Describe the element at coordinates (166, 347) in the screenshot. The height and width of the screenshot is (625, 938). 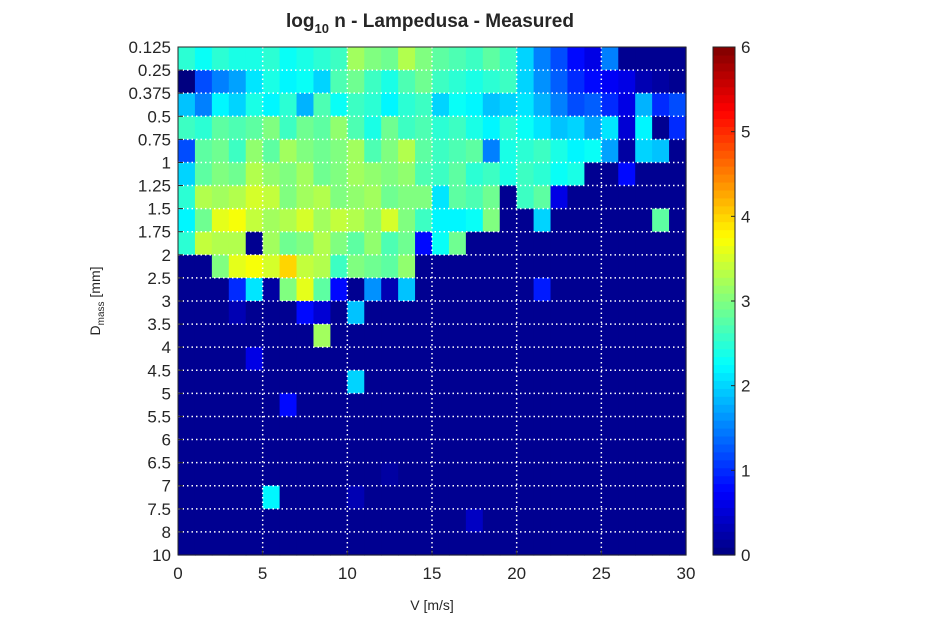
I see `y-tick-label: 4` at that location.